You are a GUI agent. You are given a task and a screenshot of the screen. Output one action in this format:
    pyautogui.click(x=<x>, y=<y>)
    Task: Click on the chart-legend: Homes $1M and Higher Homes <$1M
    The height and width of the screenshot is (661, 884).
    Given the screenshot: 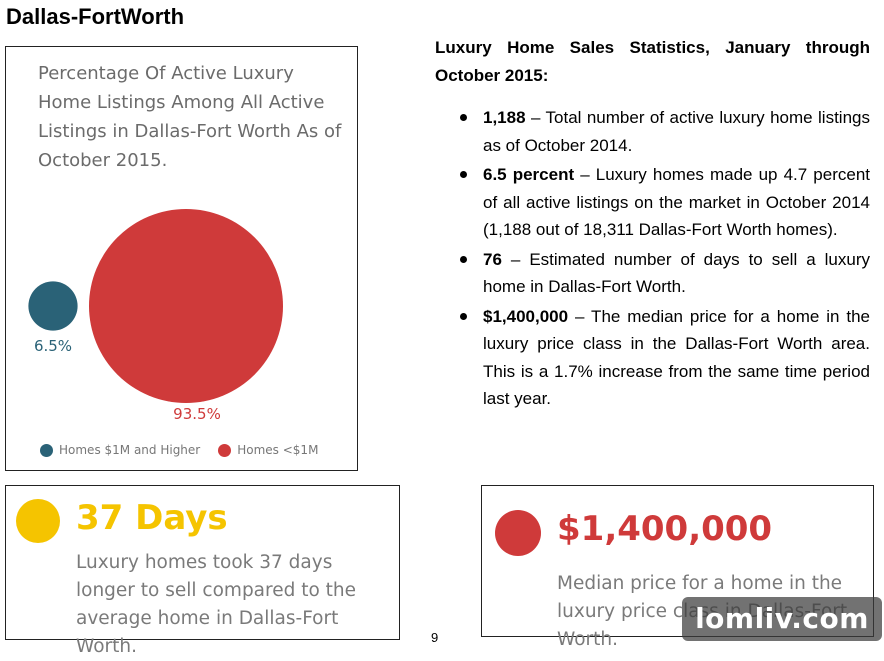 What is the action you would take?
    pyautogui.click(x=188, y=450)
    